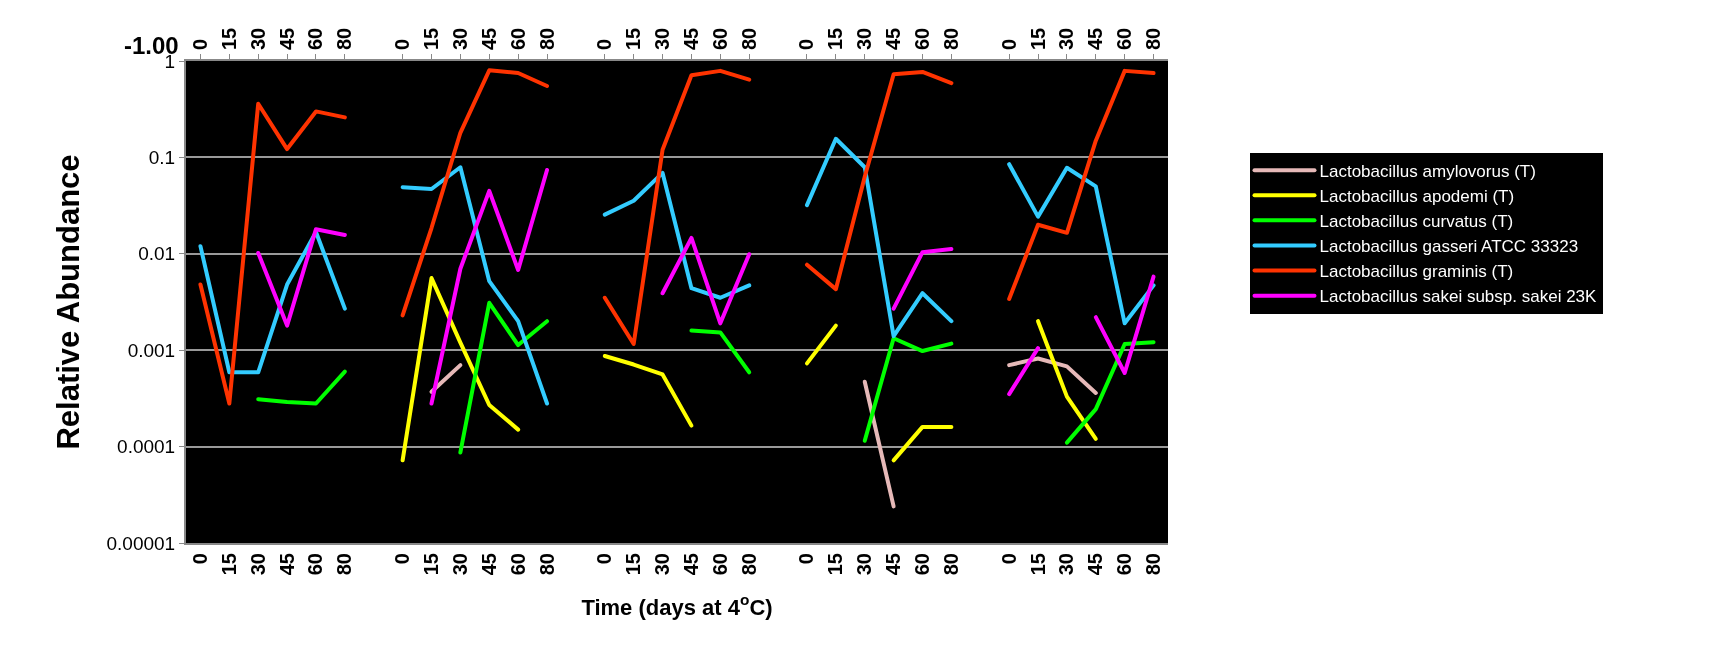 The width and height of the screenshot is (1729, 671). Describe the element at coordinates (157, 254) in the screenshot. I see `y-tick-label: 0.01` at that location.